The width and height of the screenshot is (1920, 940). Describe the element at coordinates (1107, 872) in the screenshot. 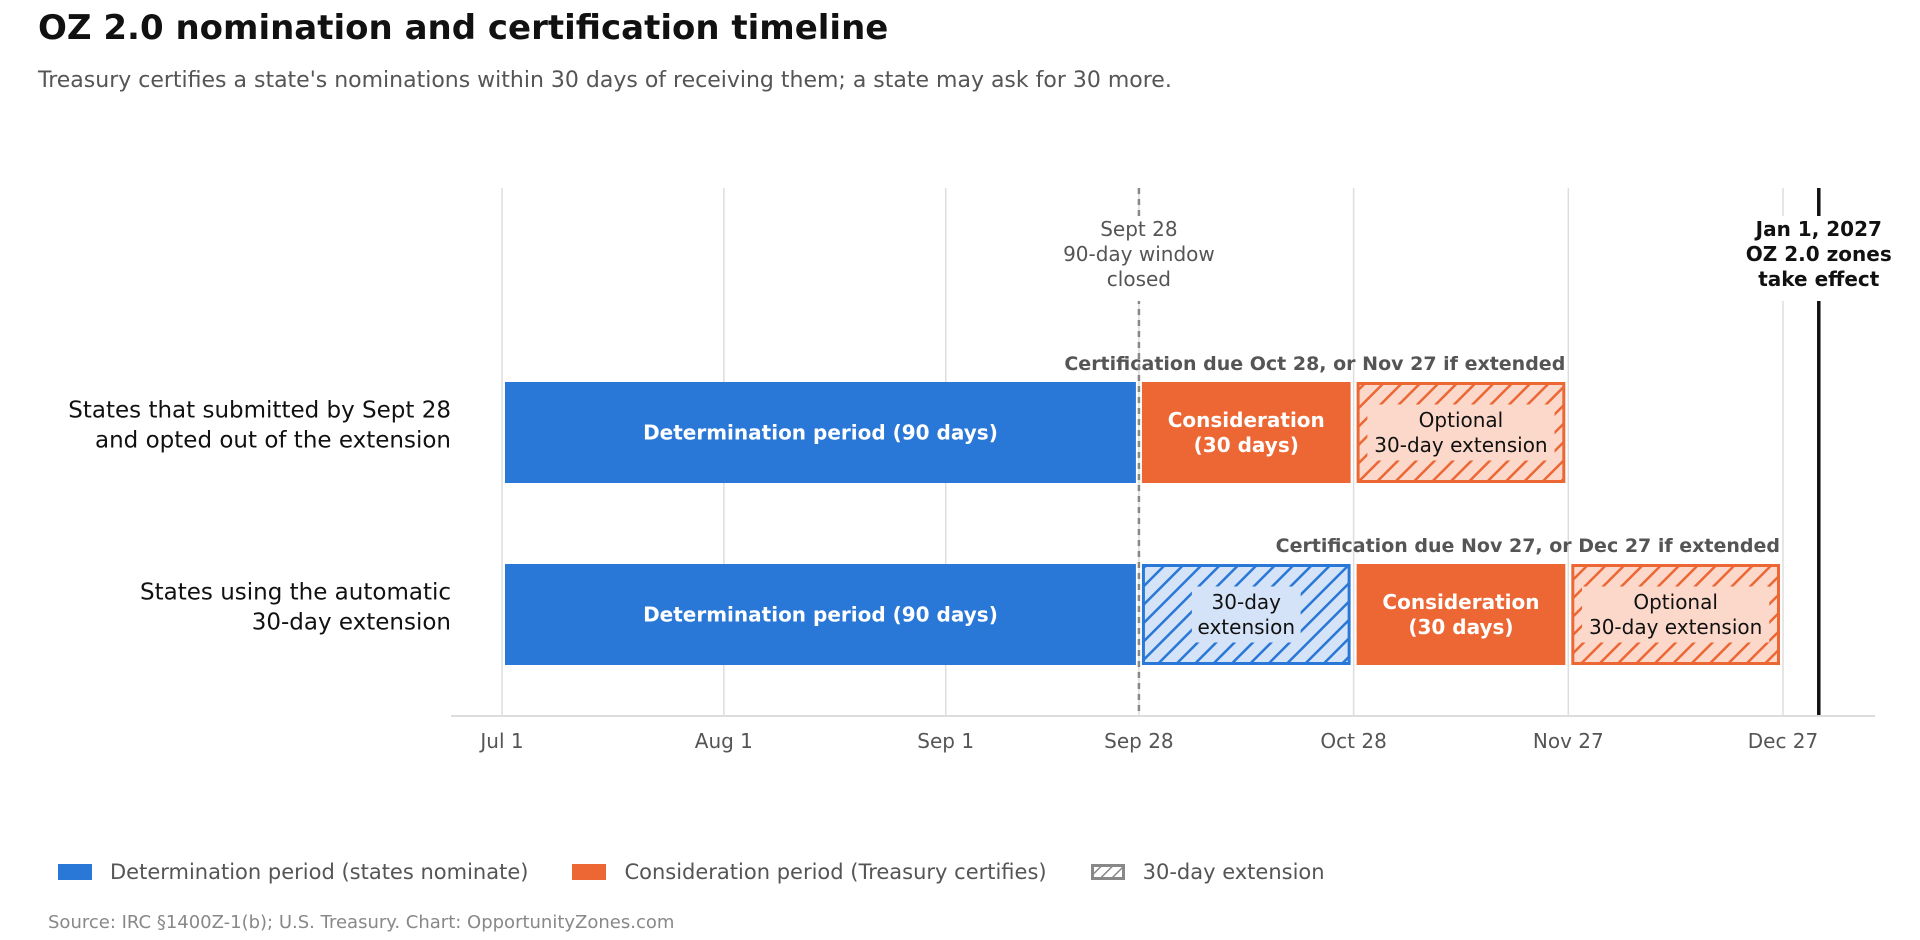

I see `legend-swatch-extension` at that location.